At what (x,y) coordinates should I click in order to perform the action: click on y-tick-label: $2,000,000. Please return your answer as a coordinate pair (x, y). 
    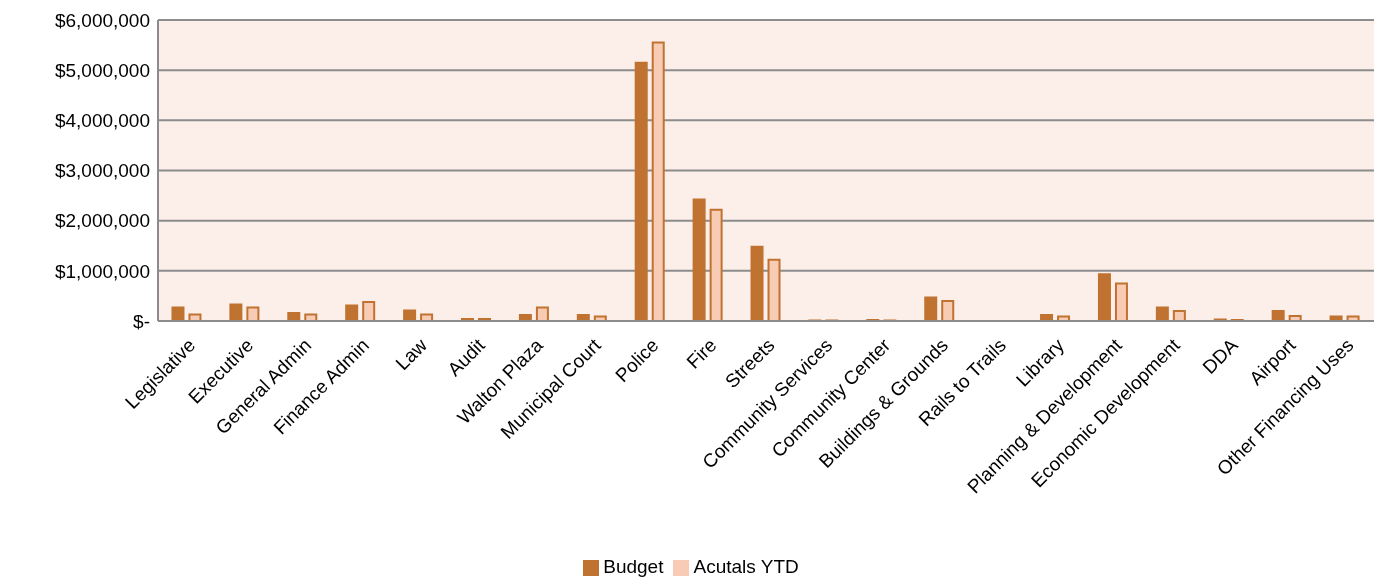
    Looking at the image, I should click on (102, 221).